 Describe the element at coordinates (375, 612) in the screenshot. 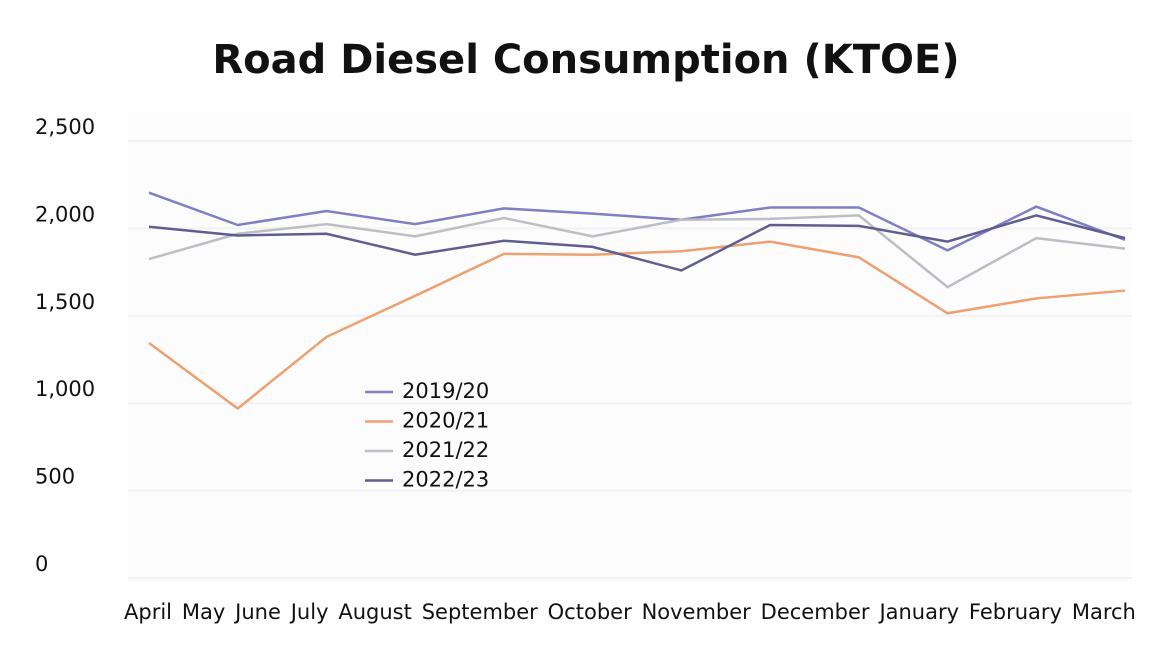

I see `x-tick-label: August` at that location.